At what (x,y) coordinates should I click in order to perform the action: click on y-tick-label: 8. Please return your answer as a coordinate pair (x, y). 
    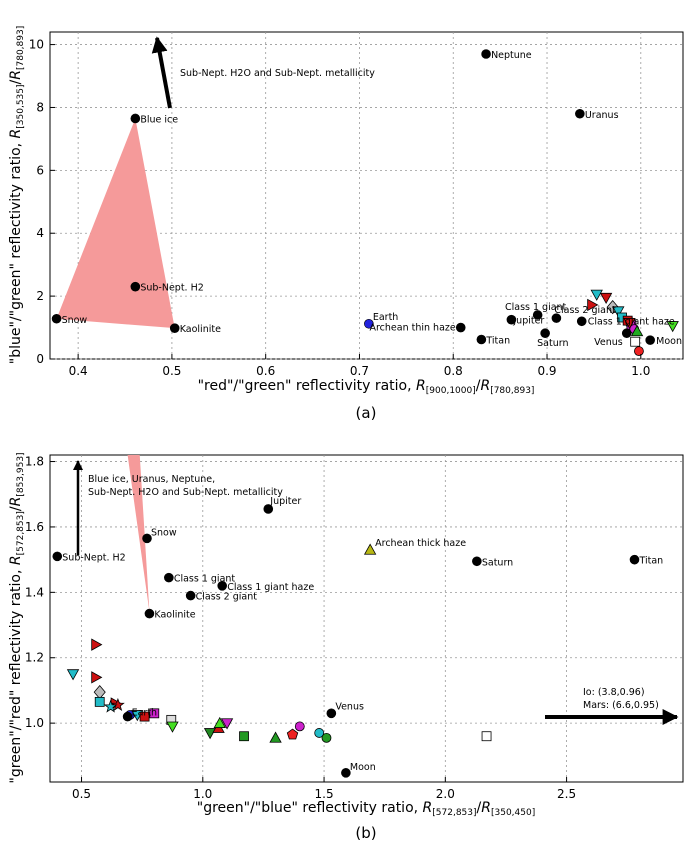
    Looking at the image, I should click on (40, 107).